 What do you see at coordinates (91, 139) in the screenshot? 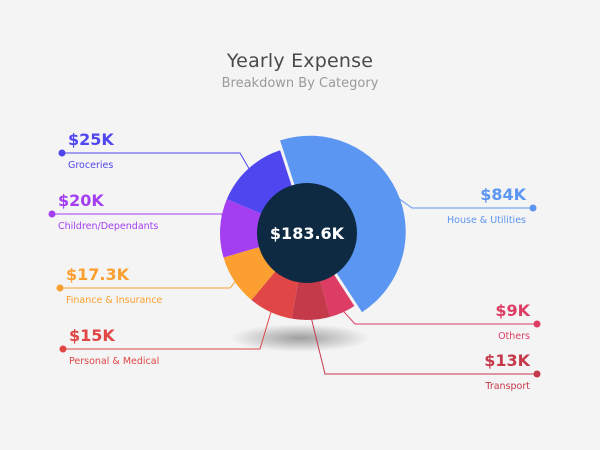
I see `value-label-groceries: $25K` at bounding box center [91, 139].